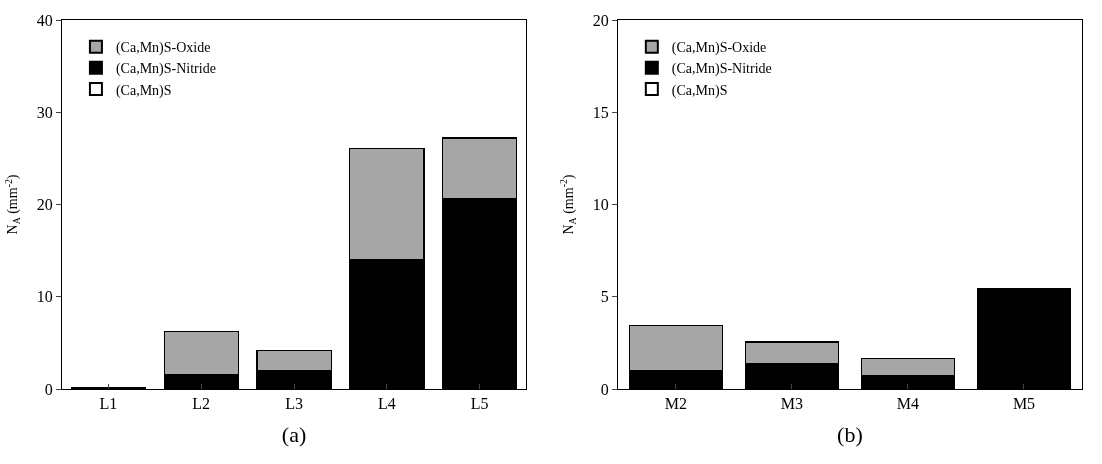 Image resolution: width=1102 pixels, height=464 pixels. What do you see at coordinates (604, 297) in the screenshot?
I see `y-tick-label: 5` at bounding box center [604, 297].